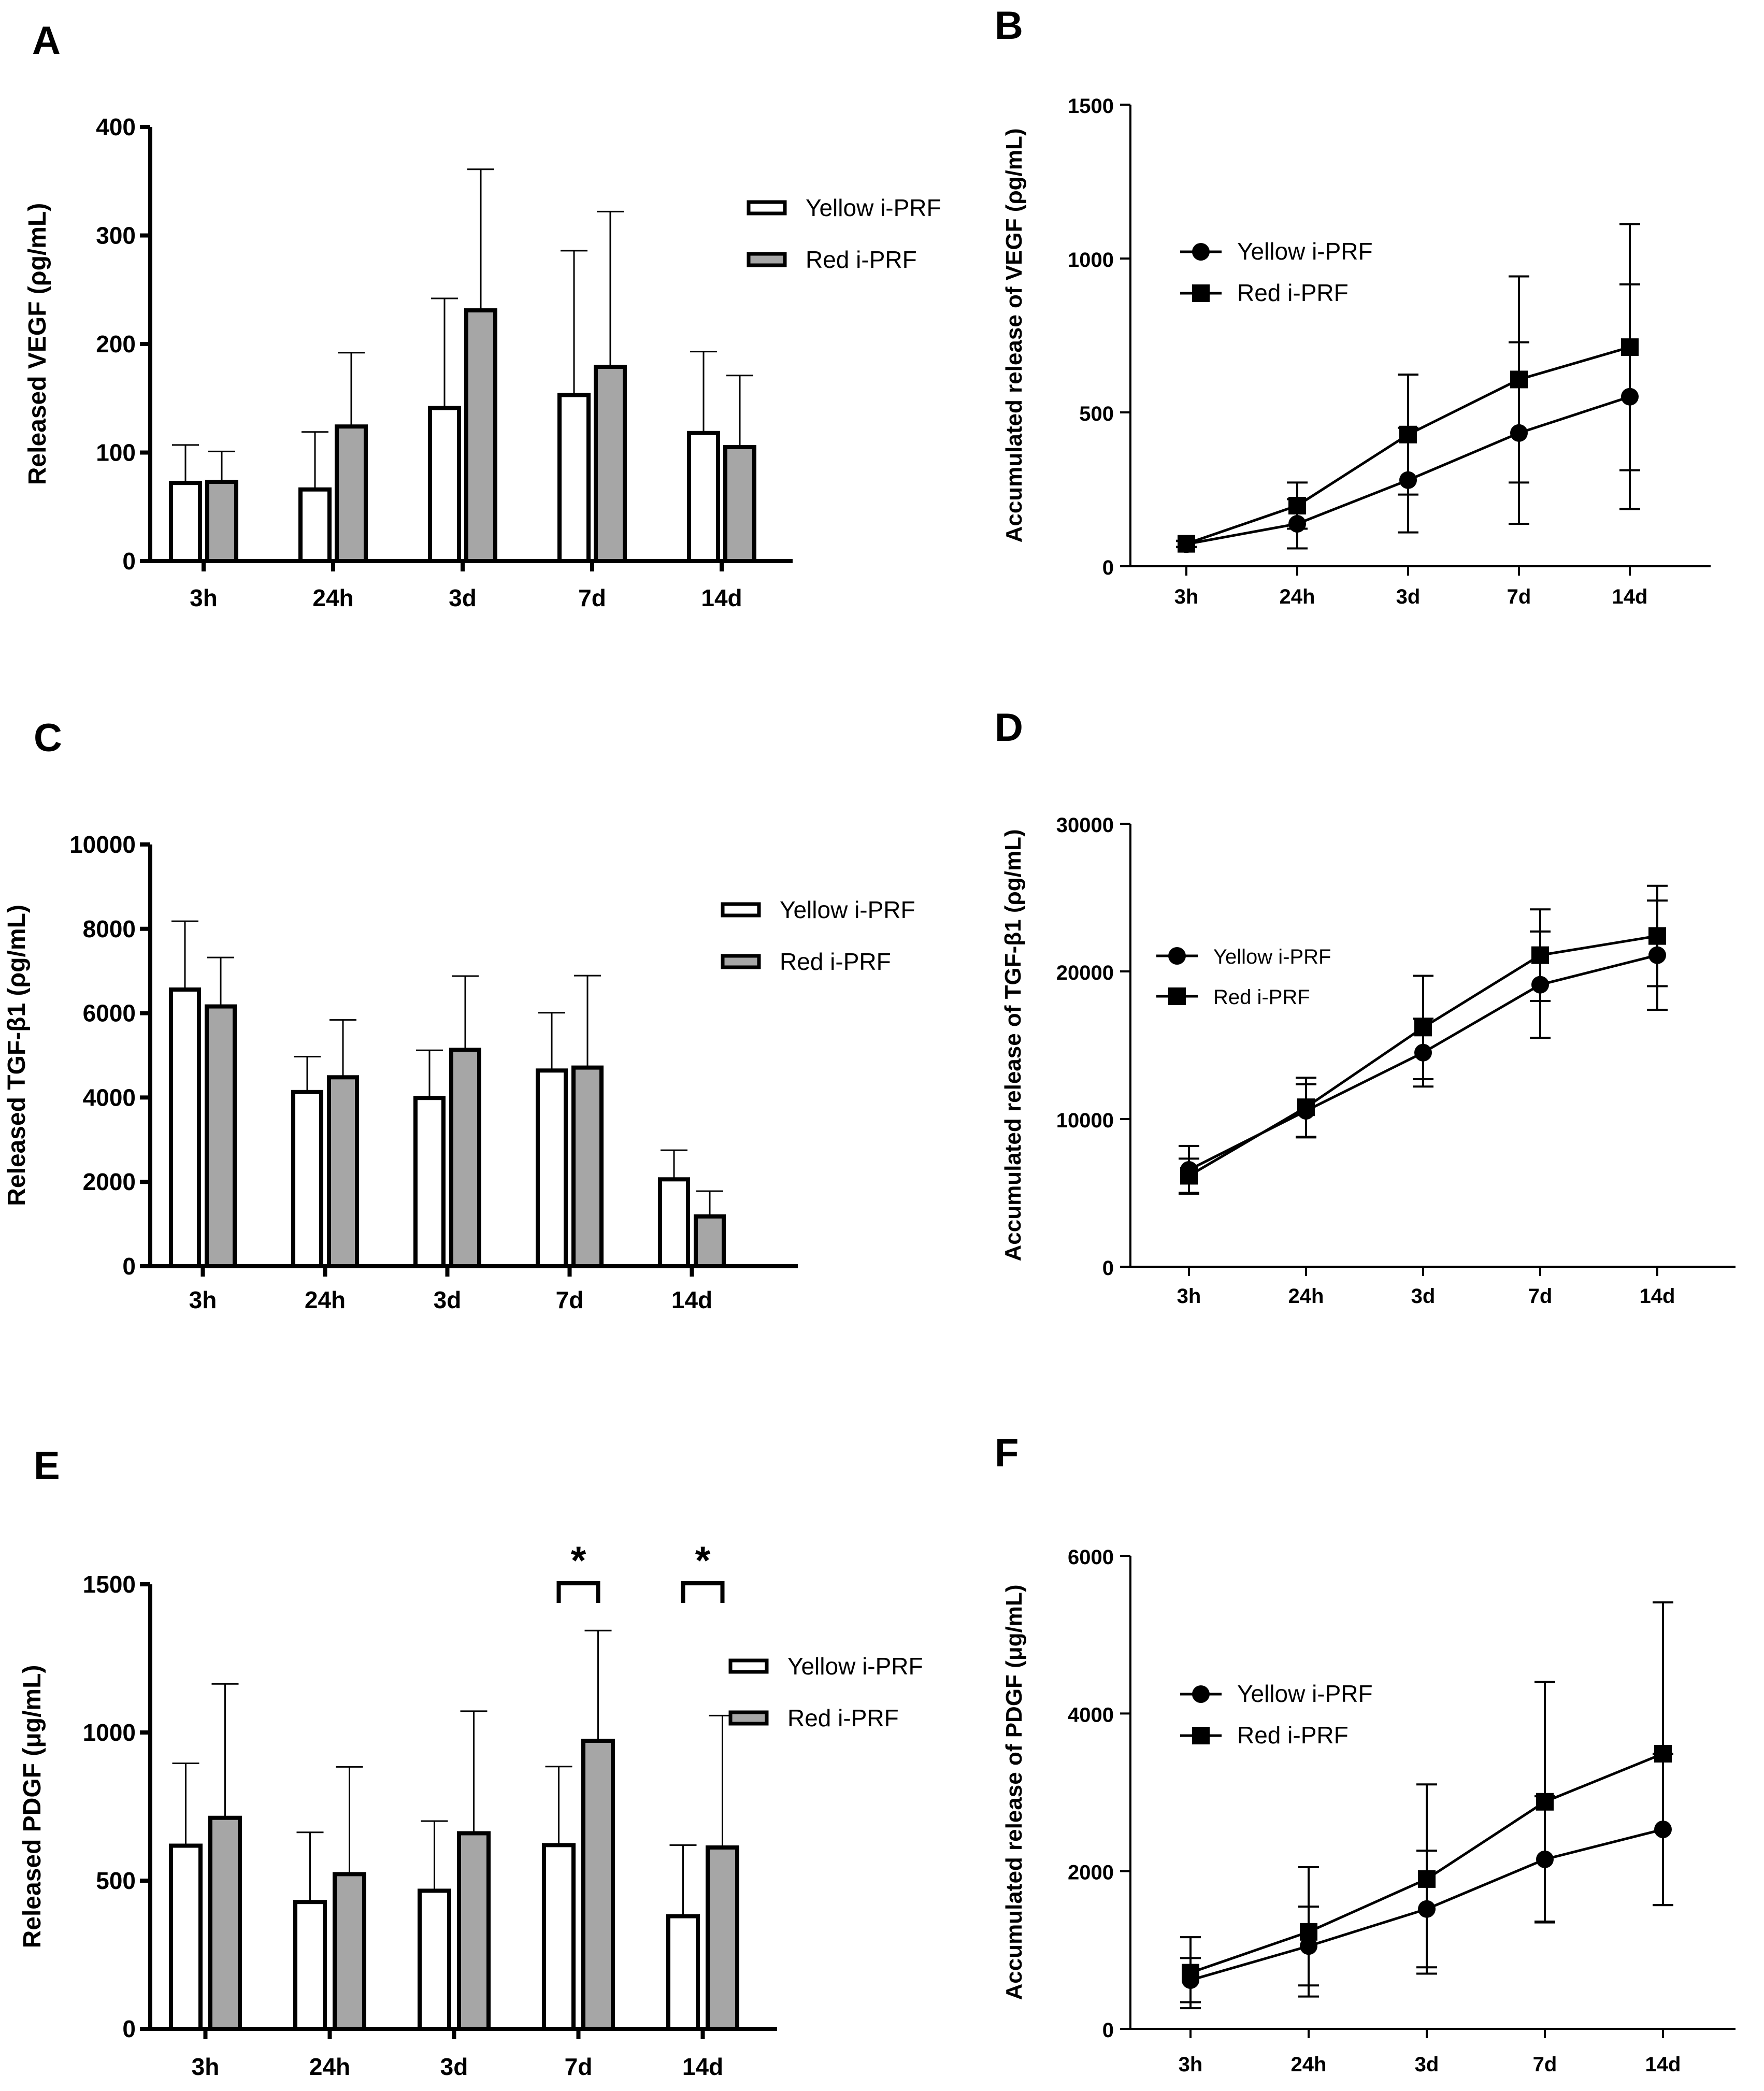 The width and height of the screenshot is (1764, 2091). I want to click on panel-letter: F, so click(1007, 1453).